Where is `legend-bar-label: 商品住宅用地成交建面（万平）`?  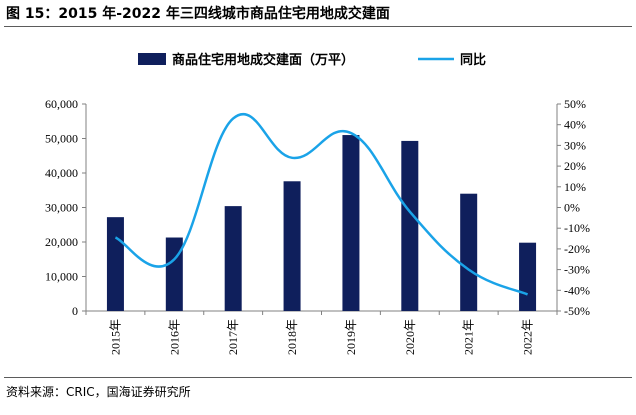
legend-bar-label: 商品住宅用地成交建面（万平） is located at coordinates (263, 60).